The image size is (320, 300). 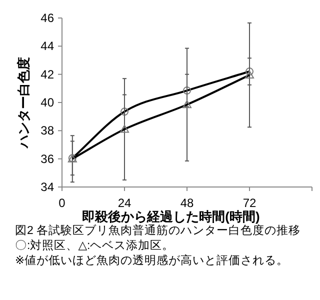 What do you see at coordinates (187, 203) in the screenshot?
I see `x-tick-label: 48` at bounding box center [187, 203].